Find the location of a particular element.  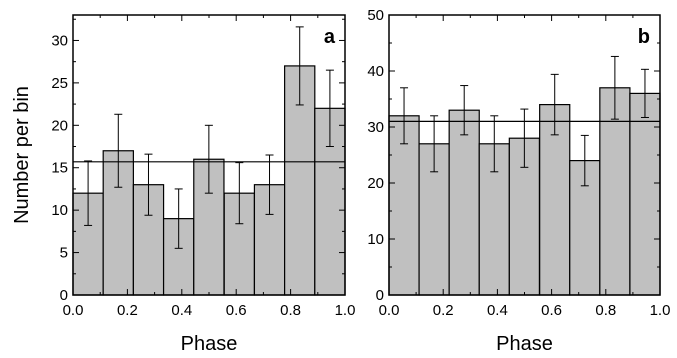

panel-label-b: b is located at coordinates (644, 37).